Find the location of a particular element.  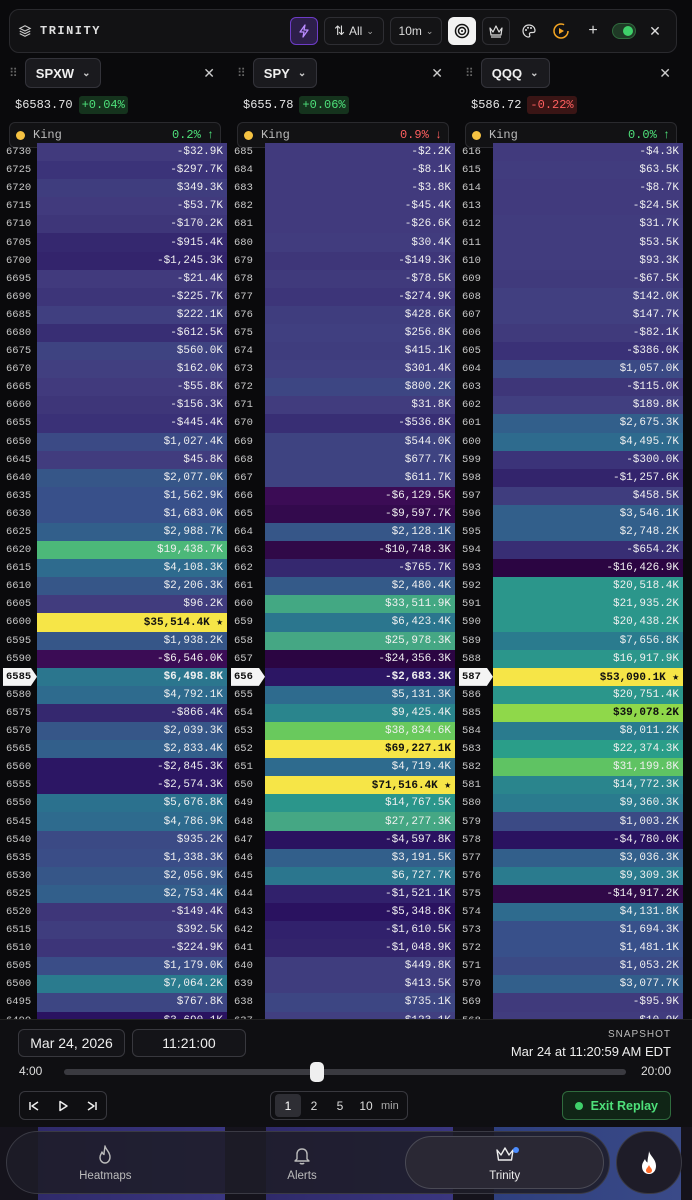

strike-row: 6505 $1,179.0K is located at coordinates (115, 966).